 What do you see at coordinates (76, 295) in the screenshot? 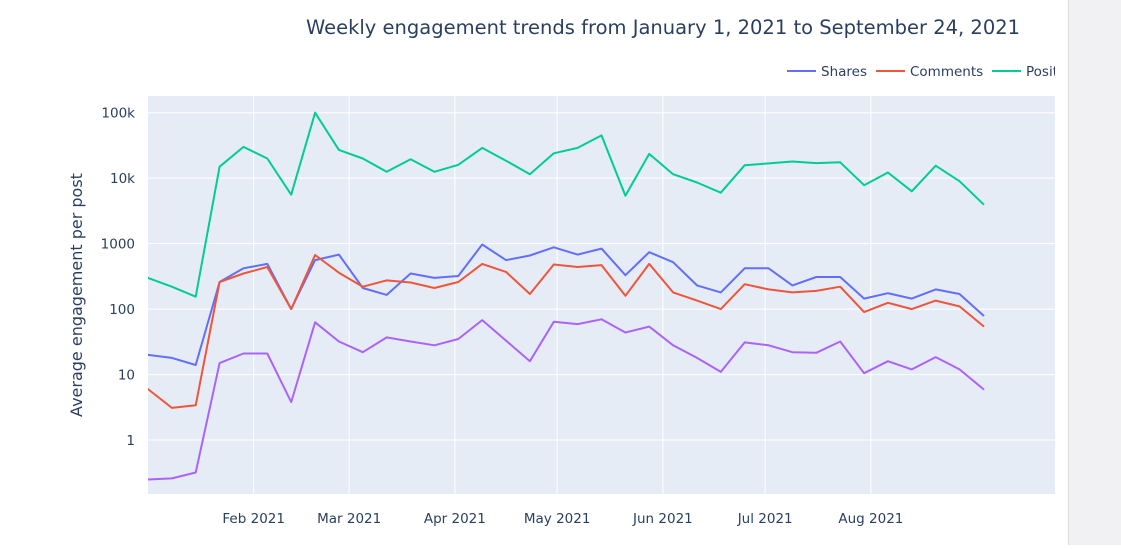
I see `y-axis-title: Average engagement per post` at bounding box center [76, 295].